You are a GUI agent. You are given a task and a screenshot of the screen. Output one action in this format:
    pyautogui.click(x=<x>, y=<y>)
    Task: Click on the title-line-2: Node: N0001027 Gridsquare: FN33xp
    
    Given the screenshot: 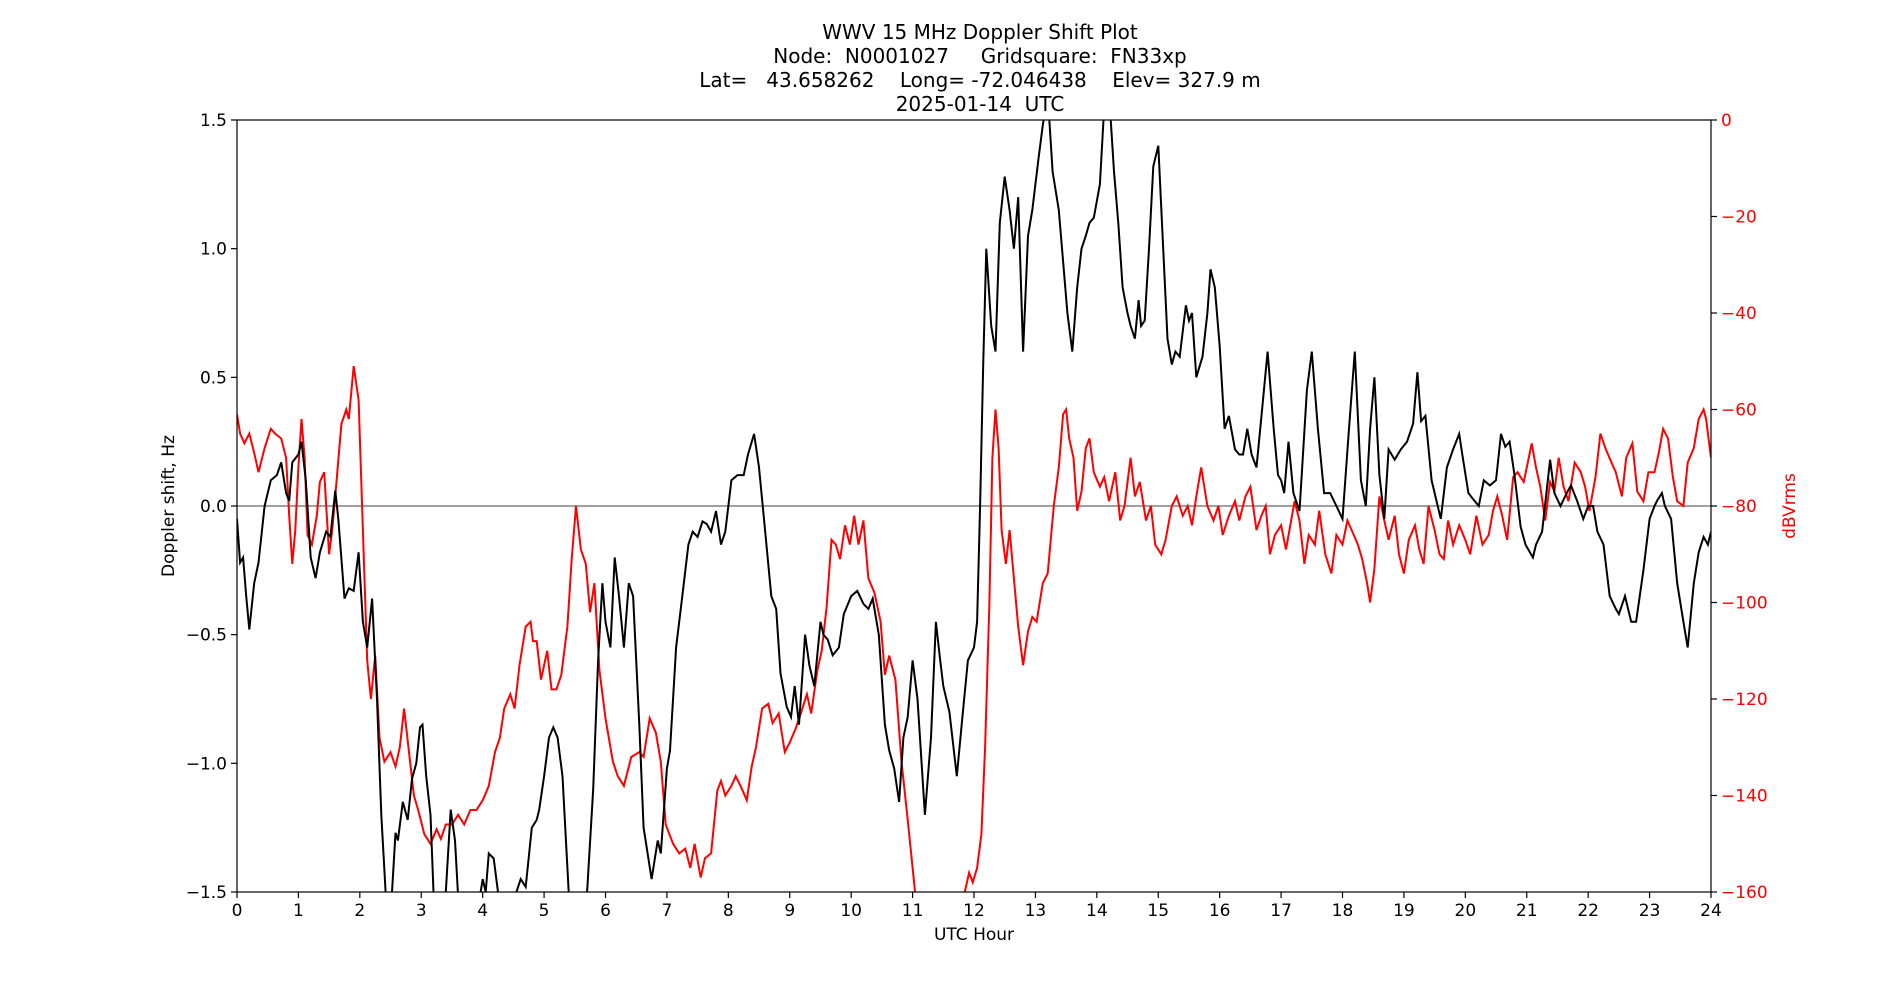 What is the action you would take?
    pyautogui.click(x=980, y=56)
    